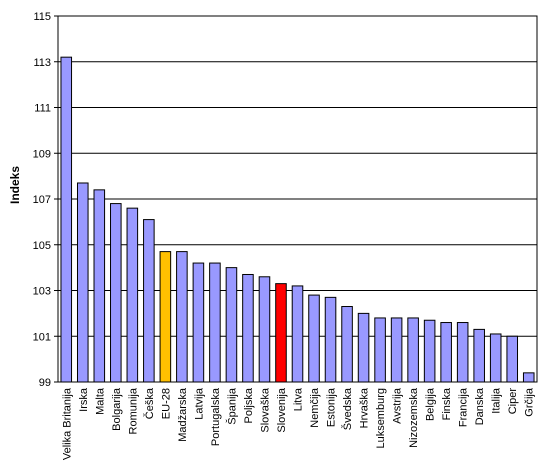 The width and height of the screenshot is (539, 473). Describe the element at coordinates (530, 402) in the screenshot. I see `x-tick-label: Grčija` at that location.